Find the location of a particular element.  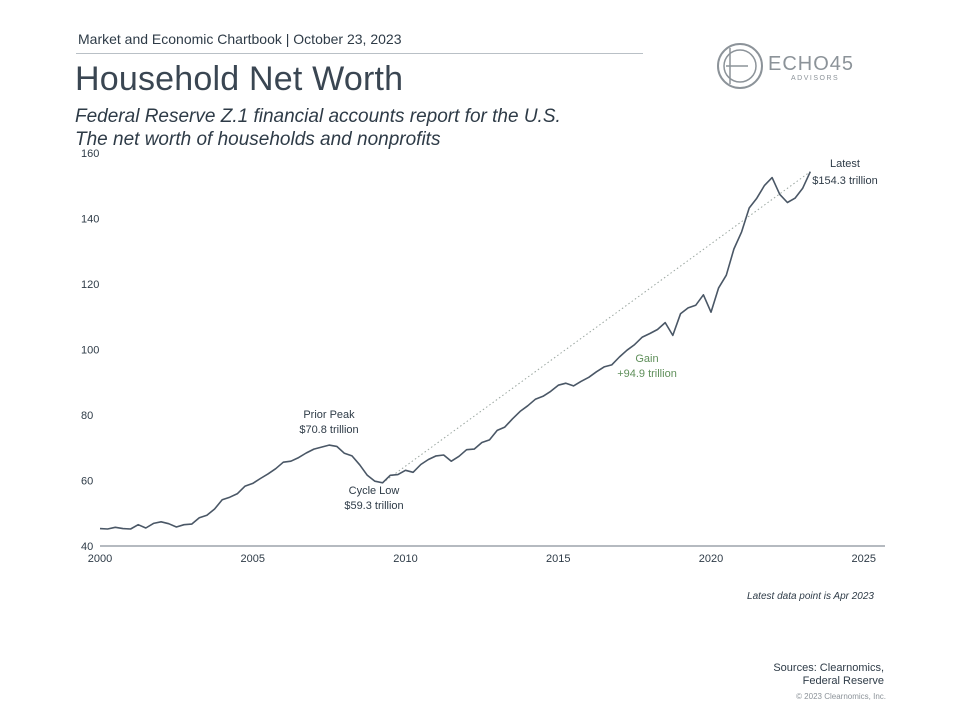

sources-line-1: Sources: Clearnomics, is located at coordinates (828, 668).